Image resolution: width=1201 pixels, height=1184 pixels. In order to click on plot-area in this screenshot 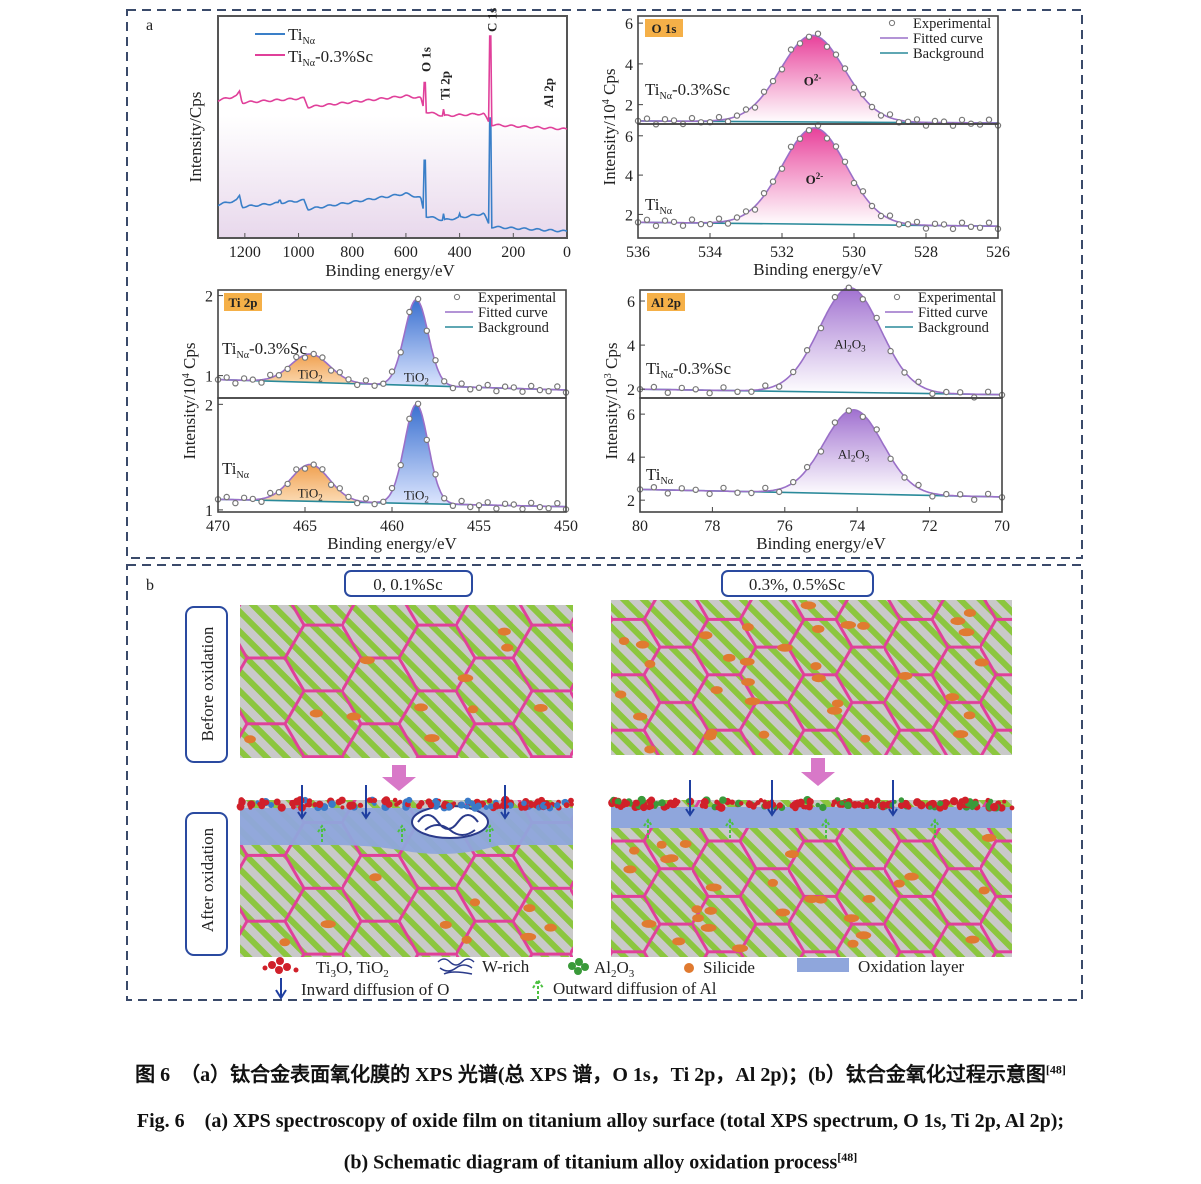, I will do `click(392, 127)`.